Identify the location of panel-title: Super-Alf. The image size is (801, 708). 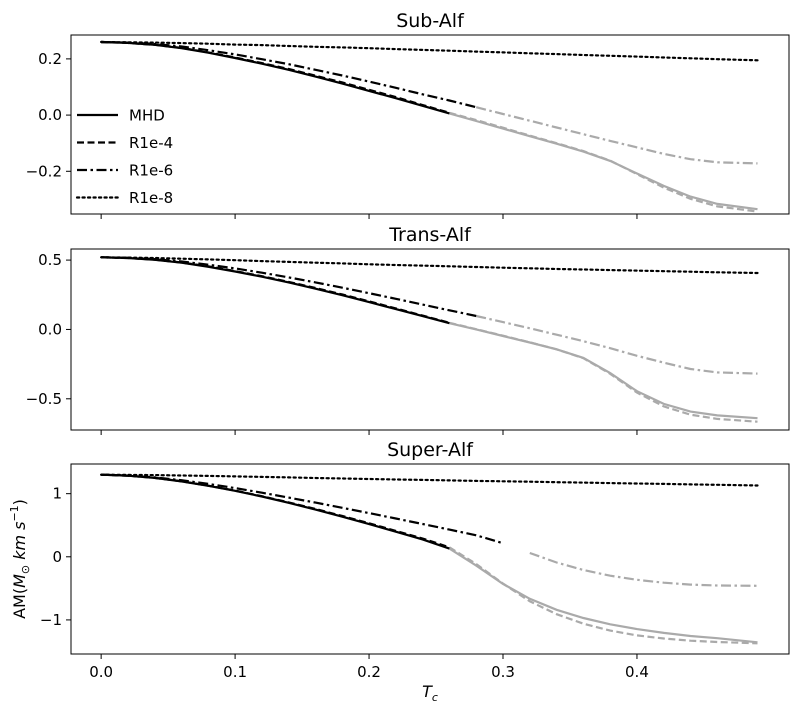
(430, 450).